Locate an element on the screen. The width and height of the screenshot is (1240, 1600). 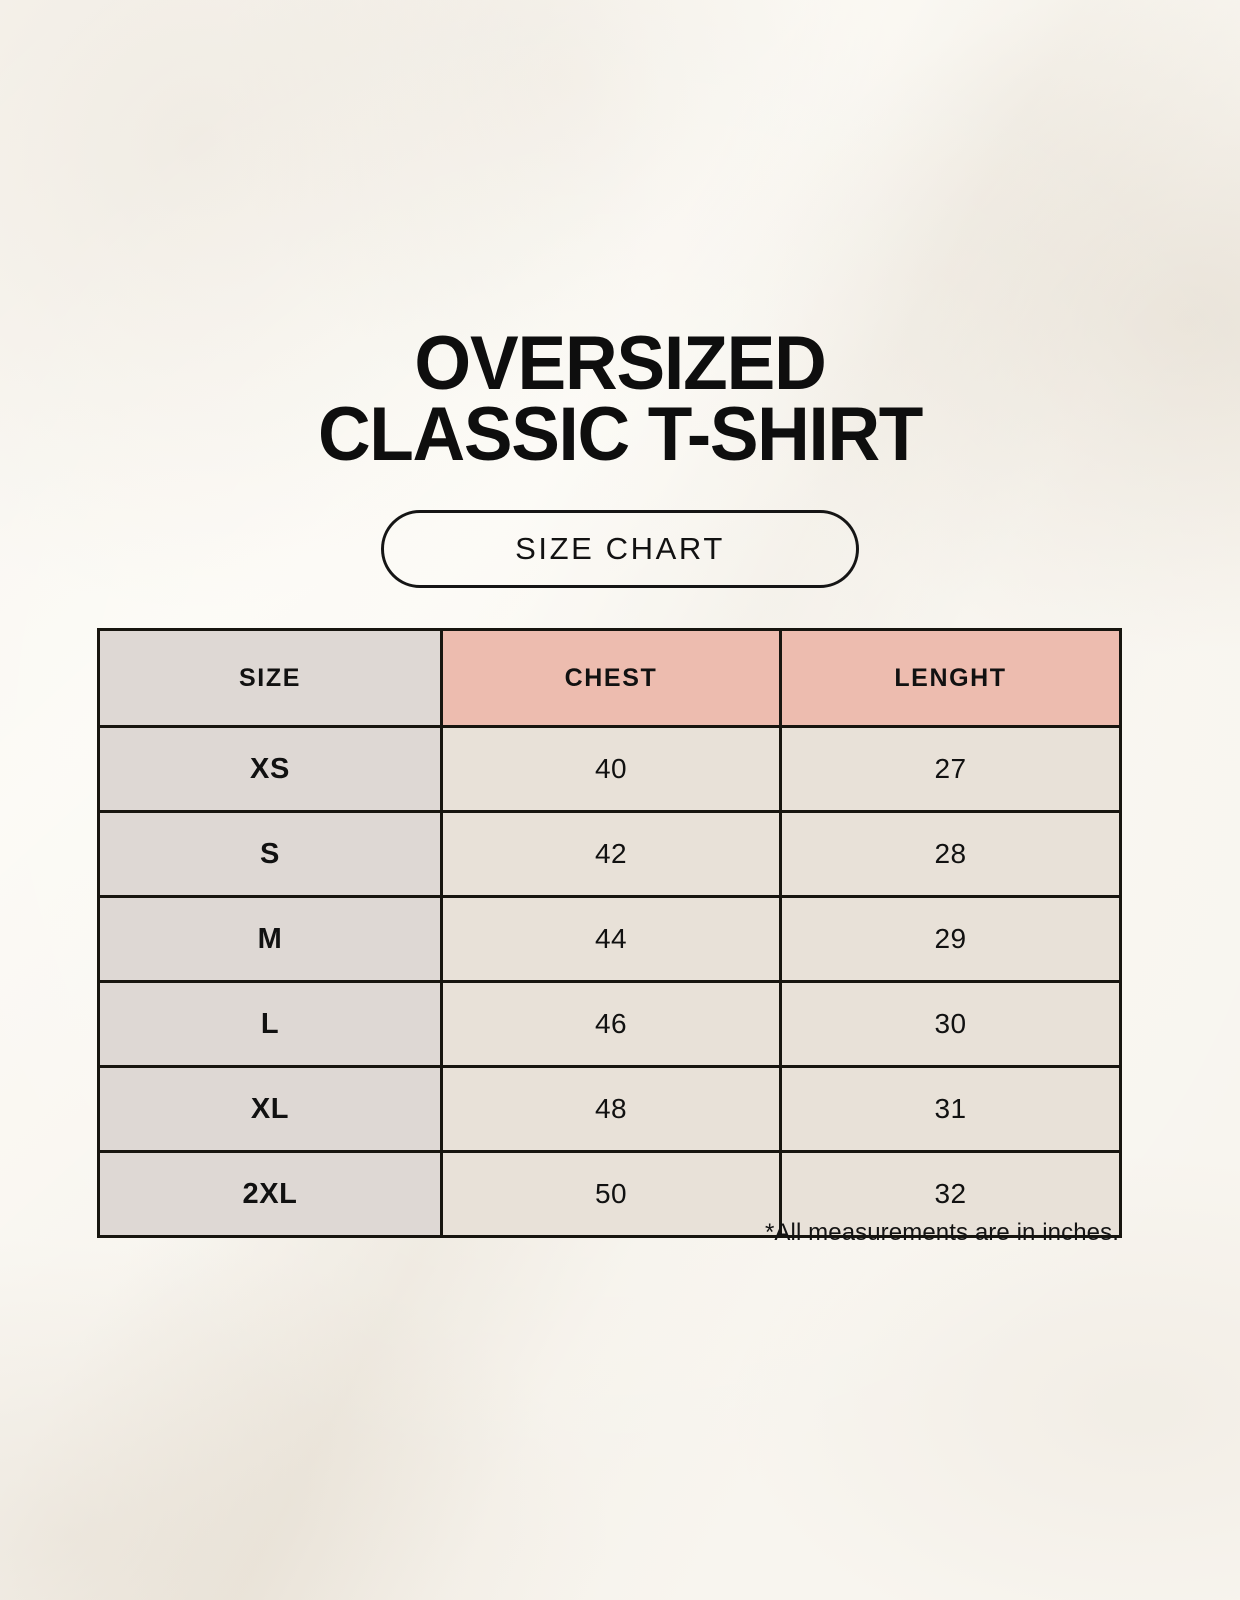
table-row: L 46 30 is located at coordinates (609, 1024).